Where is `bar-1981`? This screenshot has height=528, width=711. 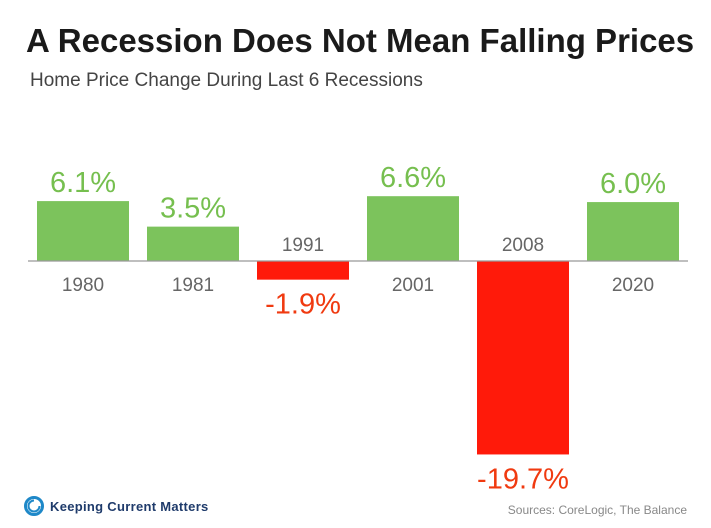
bar-1981 is located at coordinates (193, 243).